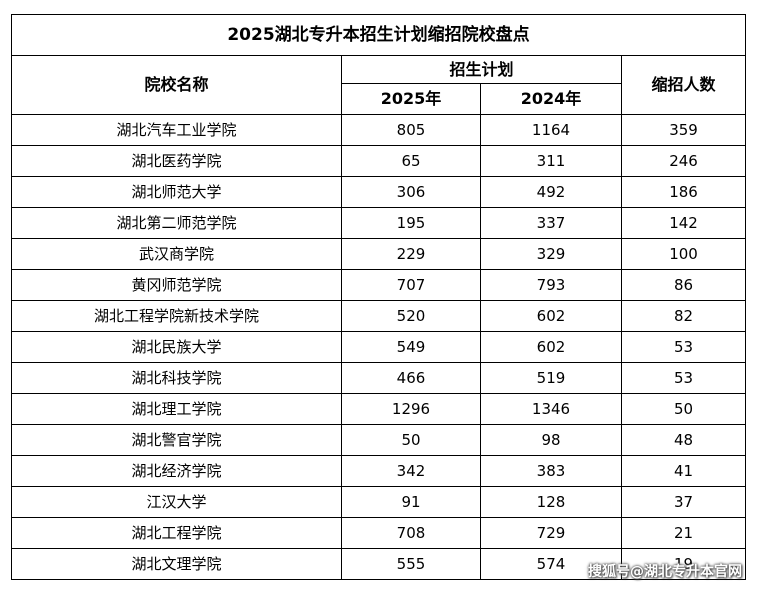 This screenshot has height=589, width=758. I want to click on school-name-cell: 湖北汽车工业学院, so click(176, 130).